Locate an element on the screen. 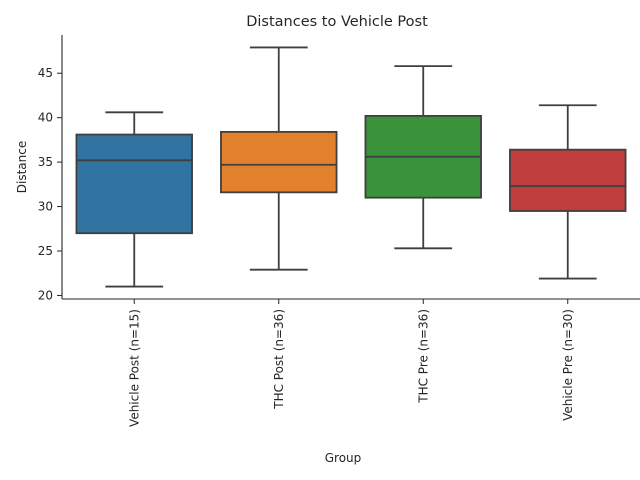 This screenshot has height=480, width=640. y-tick-label: 30 is located at coordinates (45, 207).